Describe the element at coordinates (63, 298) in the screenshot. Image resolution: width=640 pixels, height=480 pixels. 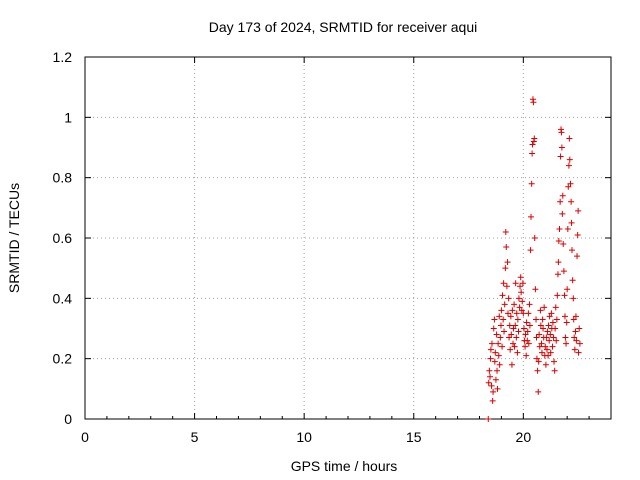
I see `y-tick-label: 0.4` at that location.